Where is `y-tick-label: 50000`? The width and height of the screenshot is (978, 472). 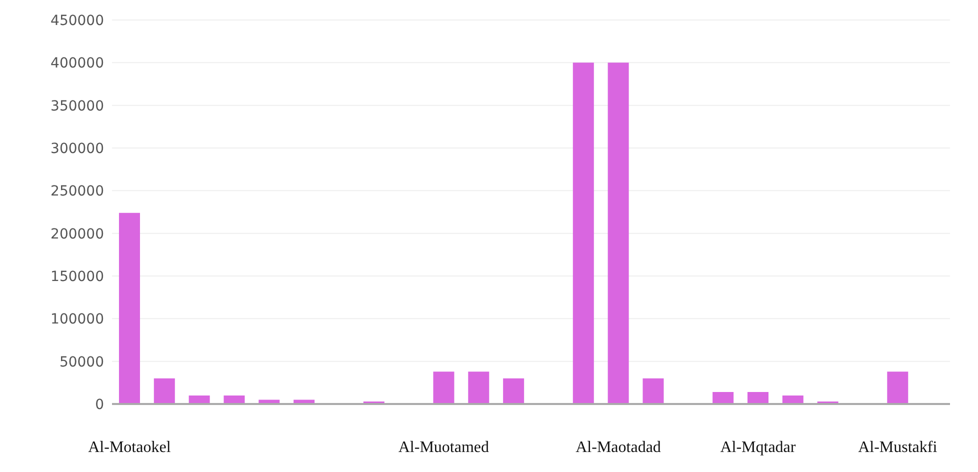 y-tick-label: 50000 is located at coordinates (81, 362).